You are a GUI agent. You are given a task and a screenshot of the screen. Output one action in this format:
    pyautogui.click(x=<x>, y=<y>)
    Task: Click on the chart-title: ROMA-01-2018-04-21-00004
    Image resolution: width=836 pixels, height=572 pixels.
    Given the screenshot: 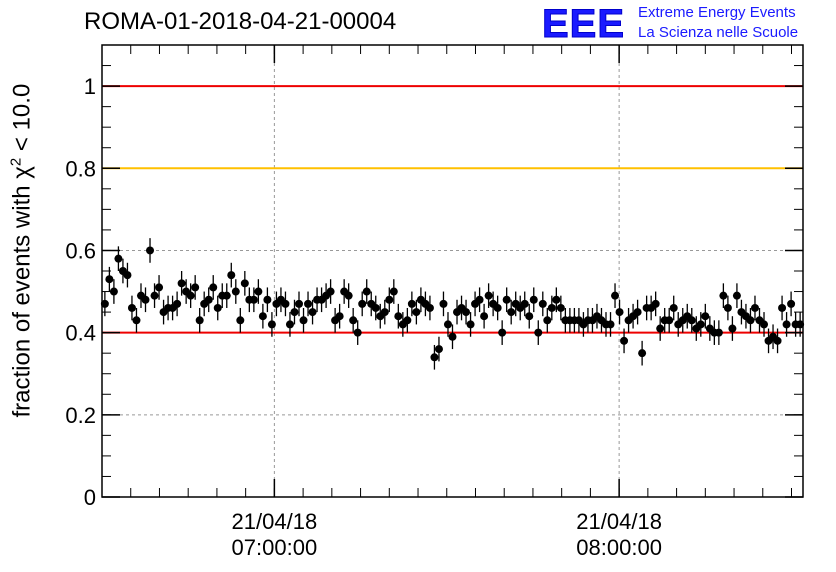 What is the action you would take?
    pyautogui.click(x=240, y=21)
    